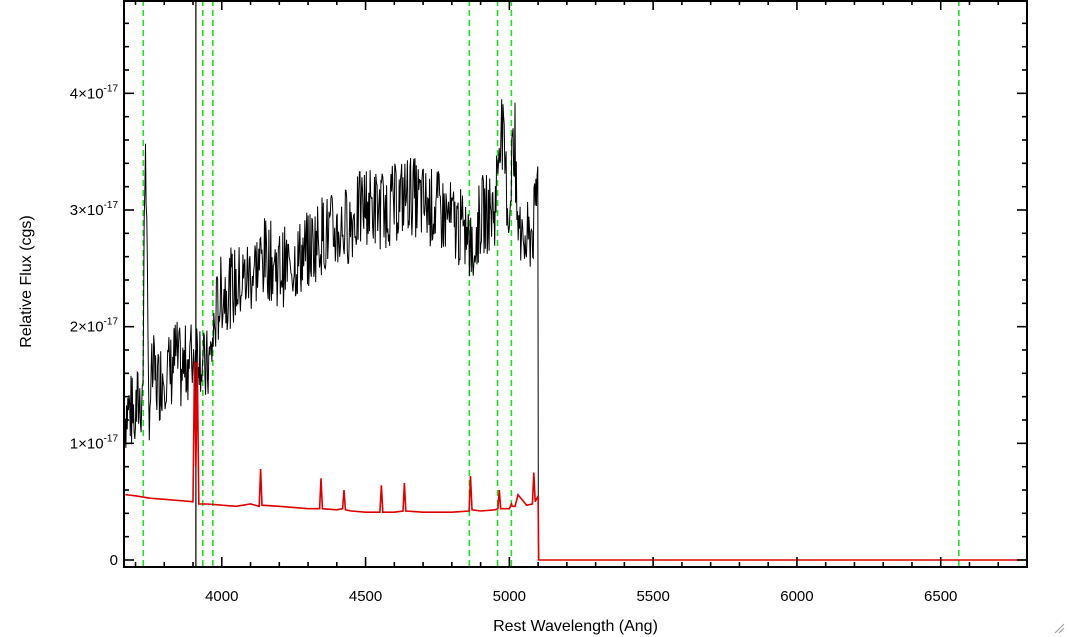 The width and height of the screenshot is (1069, 637). I want to click on y-tick-label: 1×10⁻¹⁷, so click(94, 442).